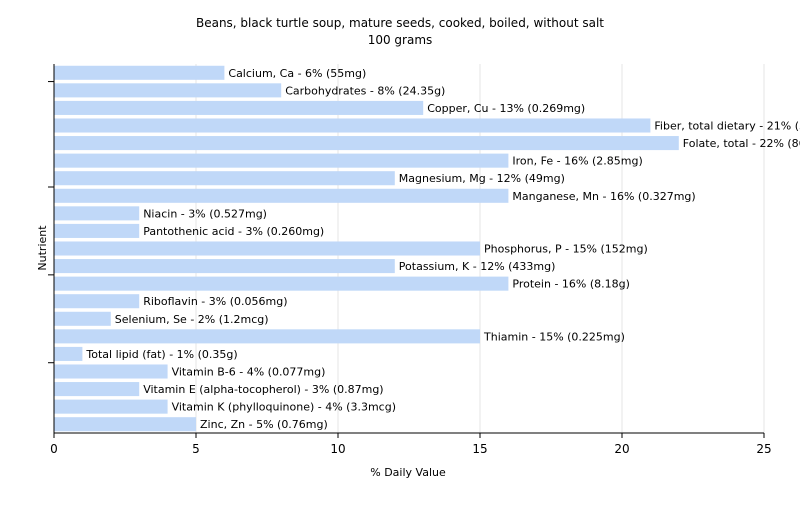 The width and height of the screenshot is (800, 505). What do you see at coordinates (42, 248) in the screenshot?
I see `y-axis-label: Nutrient` at bounding box center [42, 248].